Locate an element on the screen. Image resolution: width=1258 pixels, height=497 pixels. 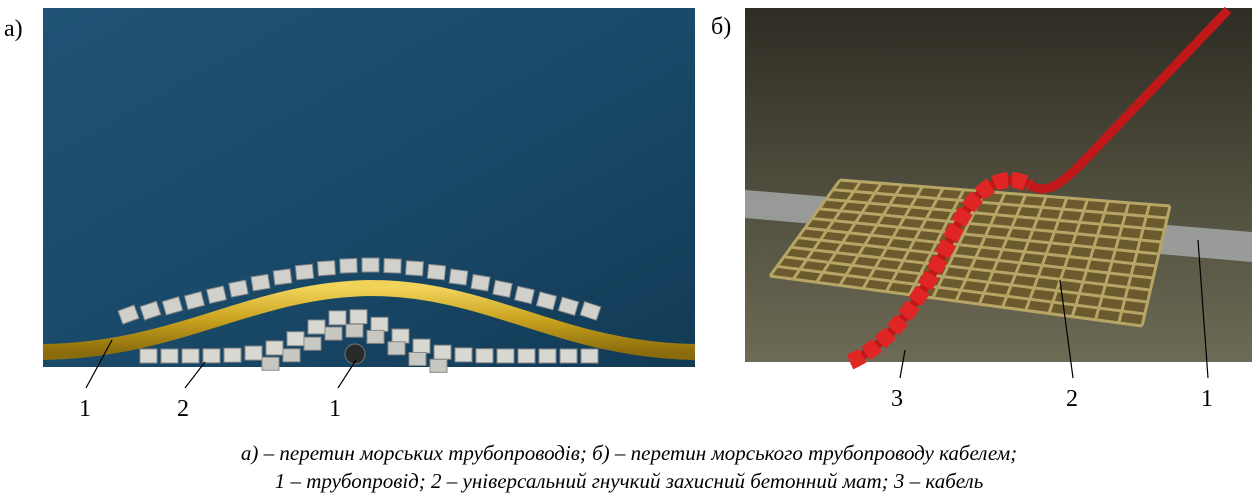
callout: 3 is located at coordinates (897, 399).